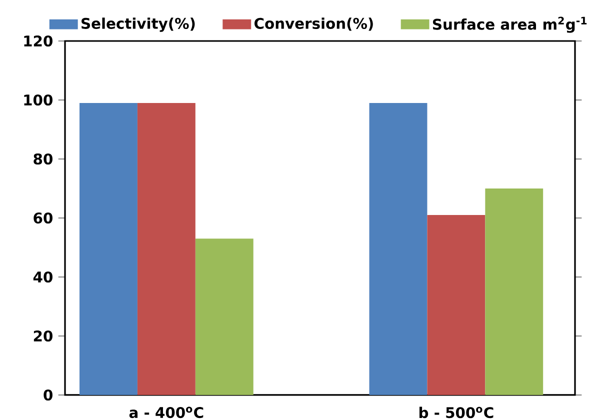 The height and width of the screenshot is (420, 616). I want to click on x-tick-label: a - 400$^{o}$C, so click(166, 412).